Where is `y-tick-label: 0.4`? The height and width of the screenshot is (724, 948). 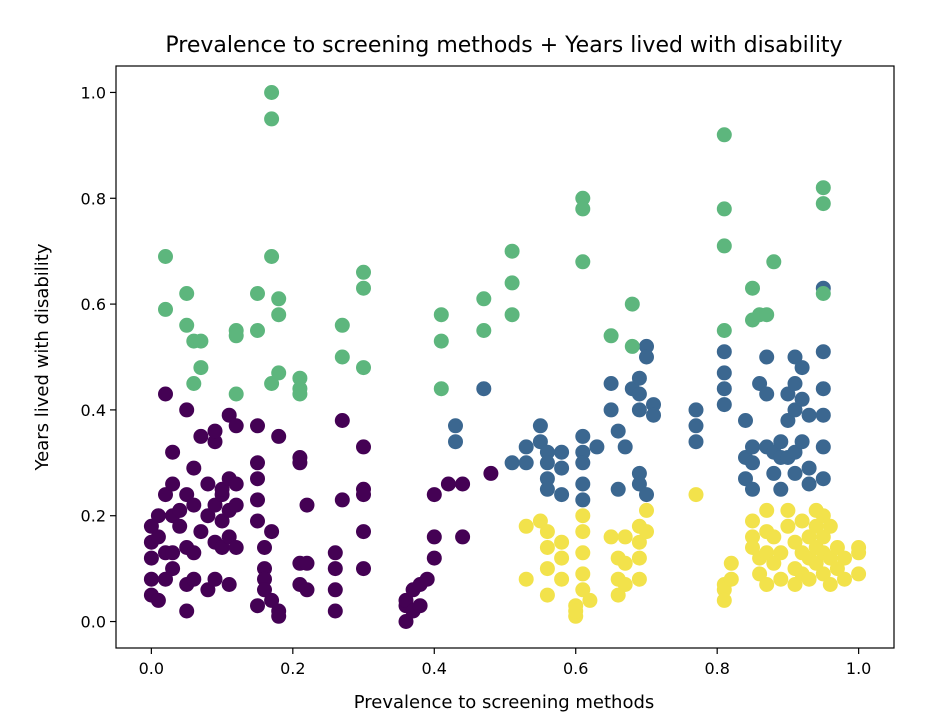 y-tick-label: 0.4 is located at coordinates (93, 410).